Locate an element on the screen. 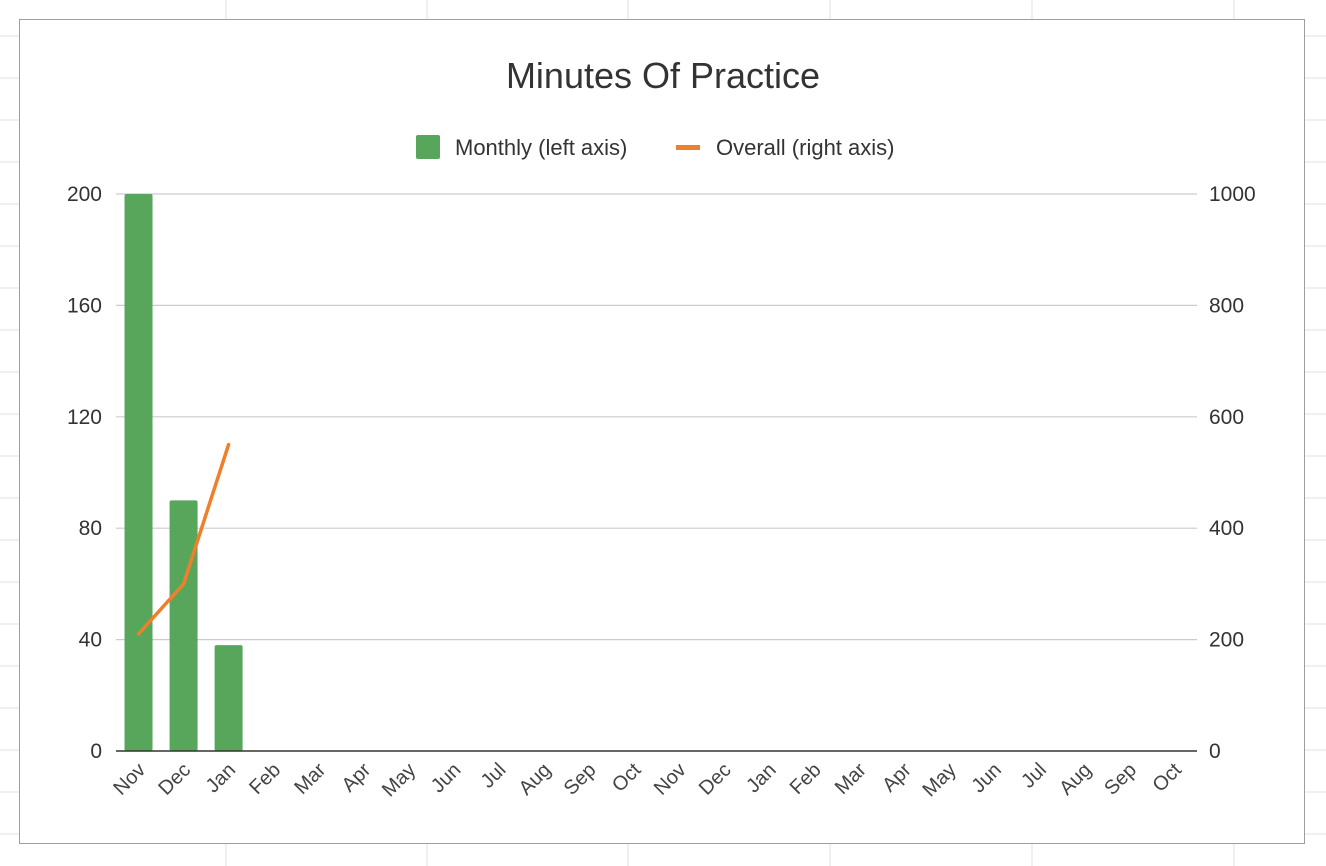  chart-title: Minutes Of Practice is located at coordinates (663, 75).